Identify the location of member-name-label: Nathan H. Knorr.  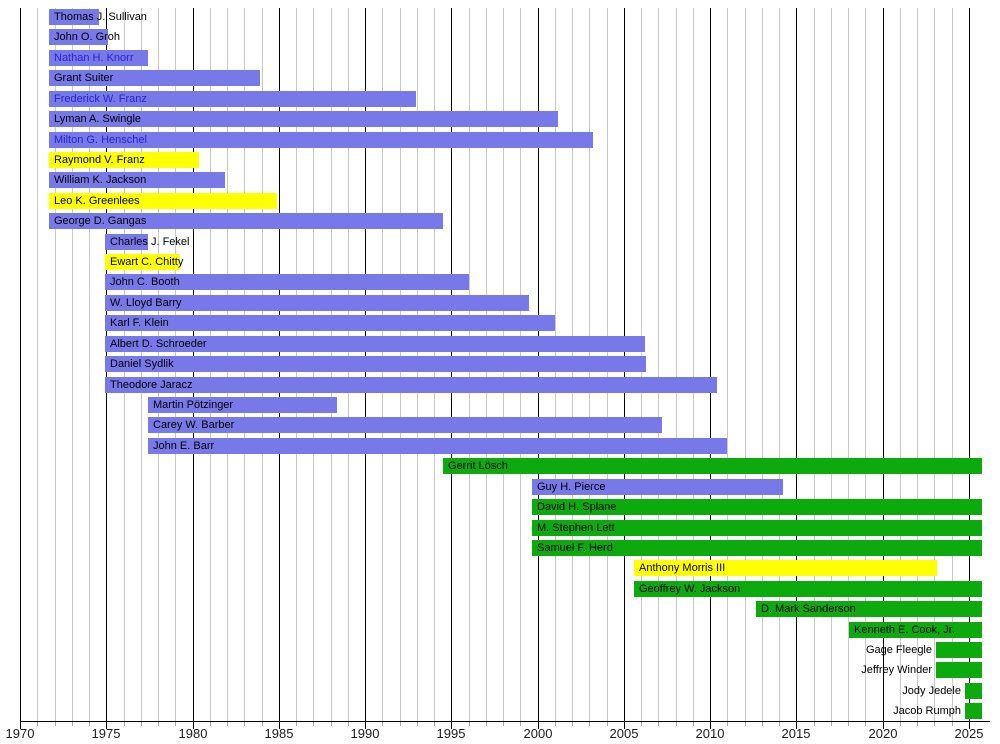
(94, 58).